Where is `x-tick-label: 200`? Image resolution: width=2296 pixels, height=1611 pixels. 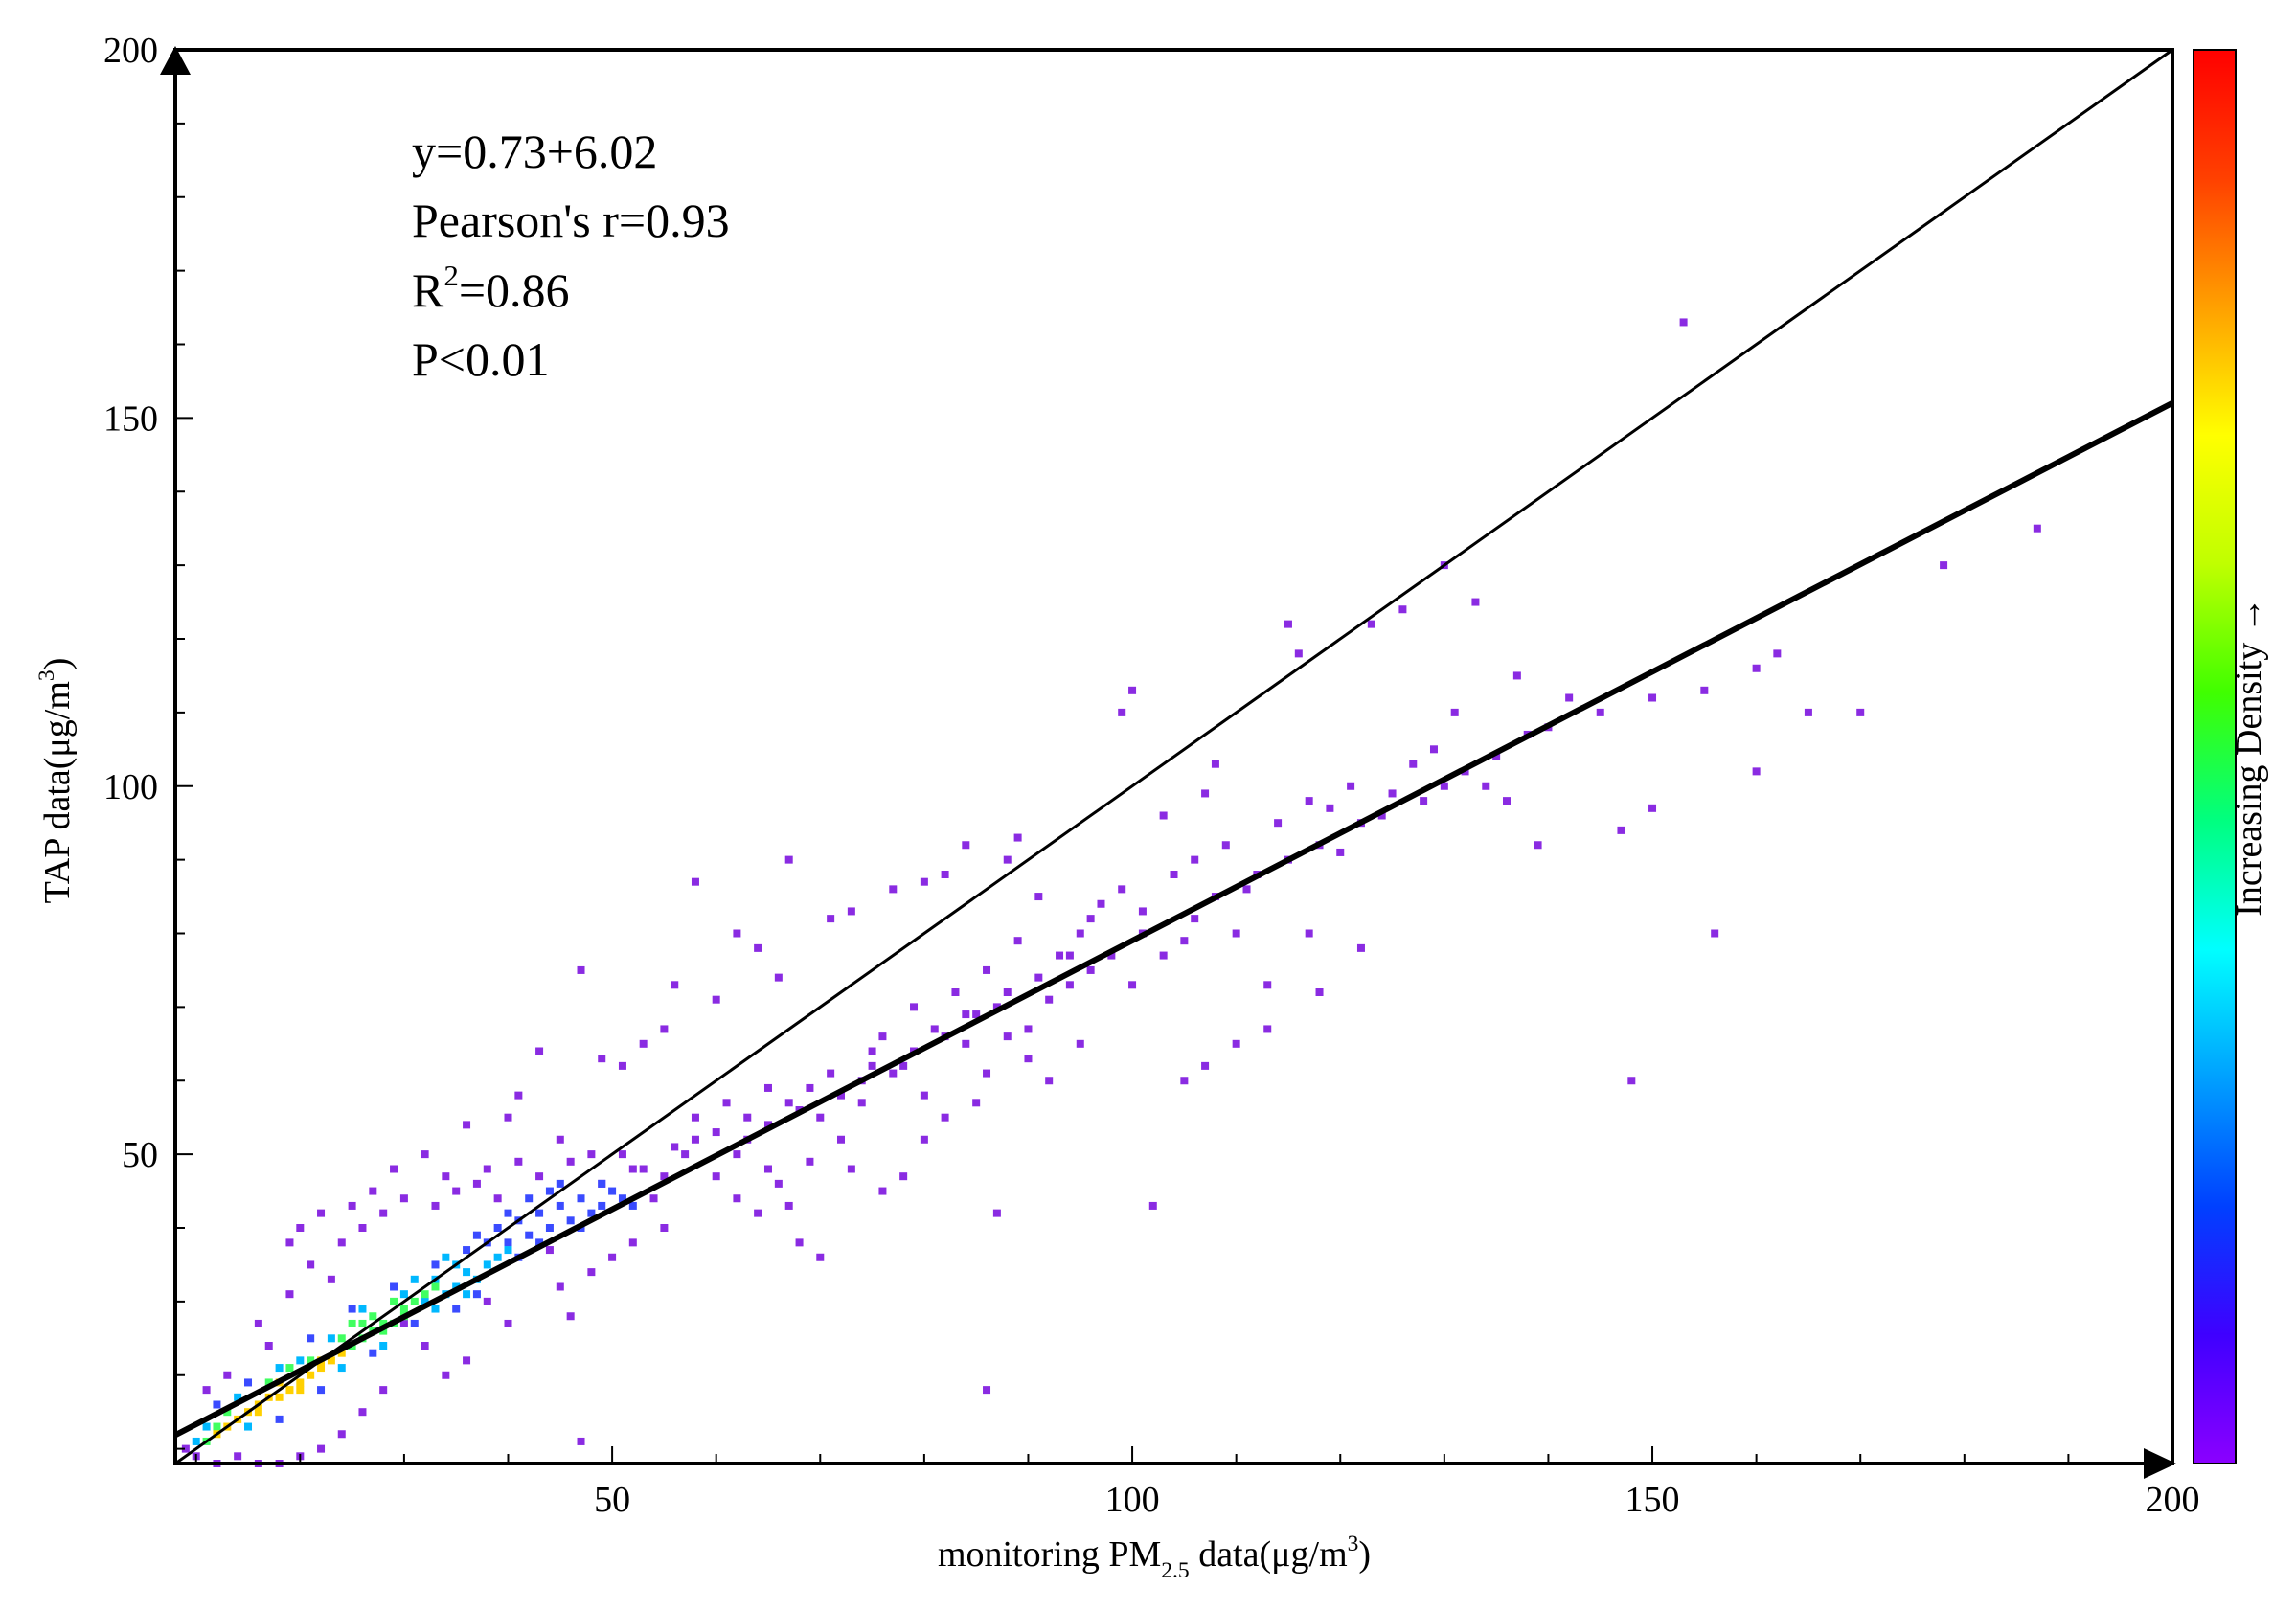
x-tick-label: 200 is located at coordinates (2173, 1500).